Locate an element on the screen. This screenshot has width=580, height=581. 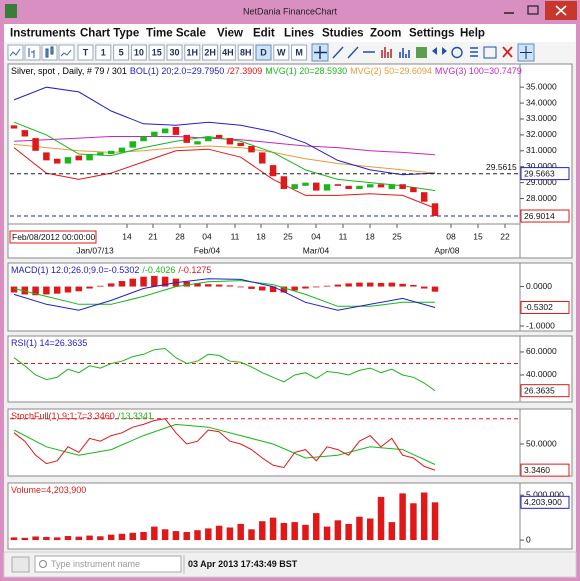
menu-item: Settings is located at coordinates (431, 34).